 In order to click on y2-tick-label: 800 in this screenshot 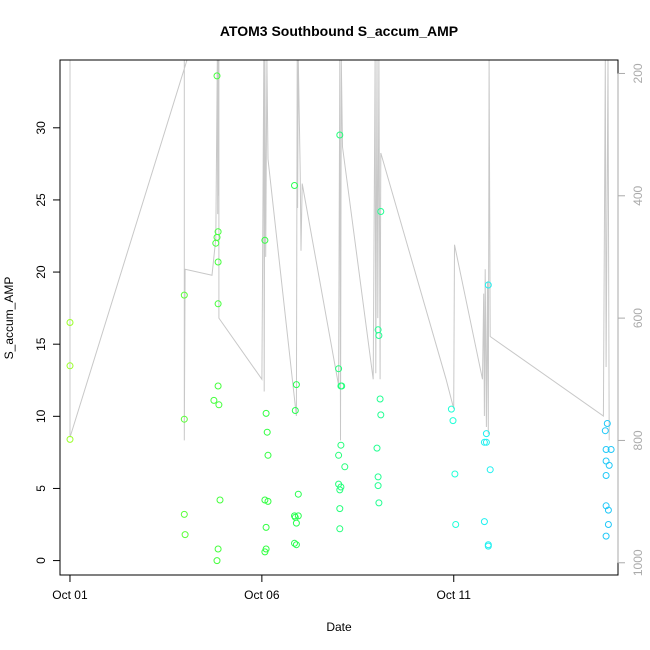, I will do `click(638, 440)`.